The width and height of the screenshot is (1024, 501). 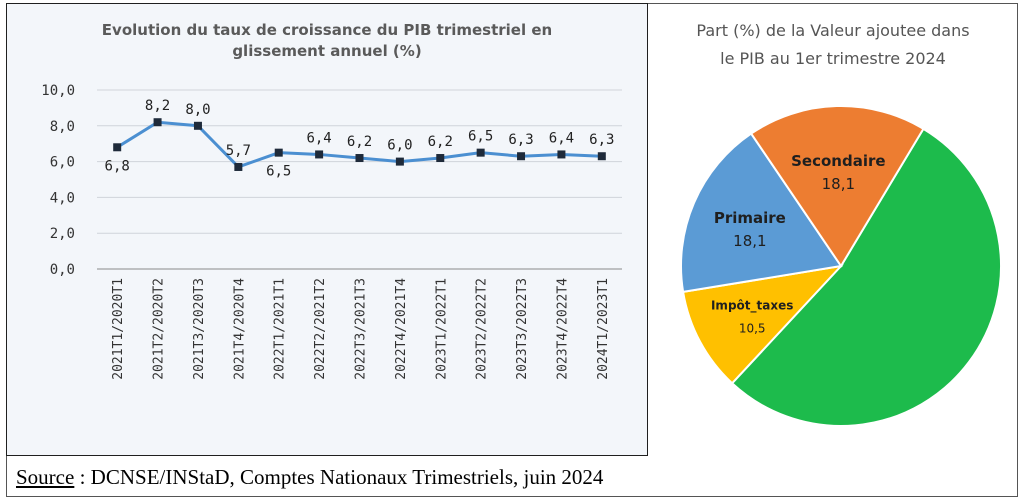 I want to click on slice-value: 10,5, so click(x=752, y=329).